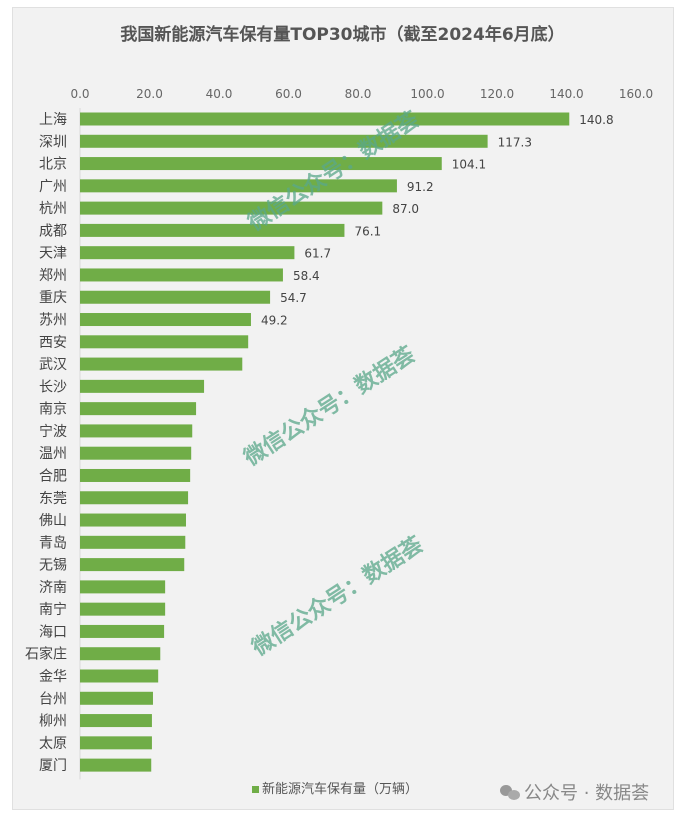 The image size is (685, 819). Describe the element at coordinates (587, 793) in the screenshot. I see `brand-text: 公众号 · 数据荟` at that location.